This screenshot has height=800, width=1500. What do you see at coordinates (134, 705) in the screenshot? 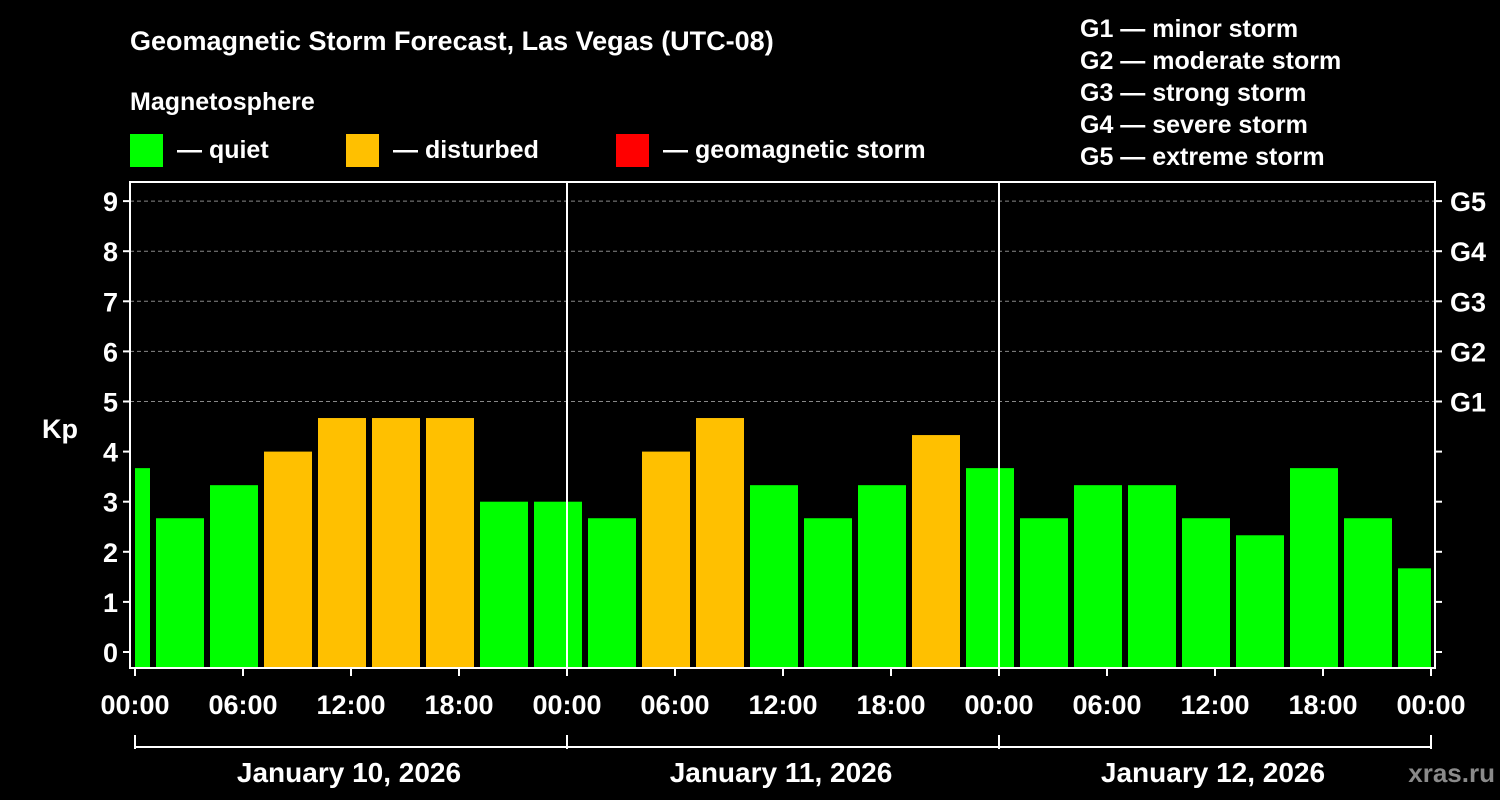
I see `x-tick-label-0: 00:00` at bounding box center [134, 705].